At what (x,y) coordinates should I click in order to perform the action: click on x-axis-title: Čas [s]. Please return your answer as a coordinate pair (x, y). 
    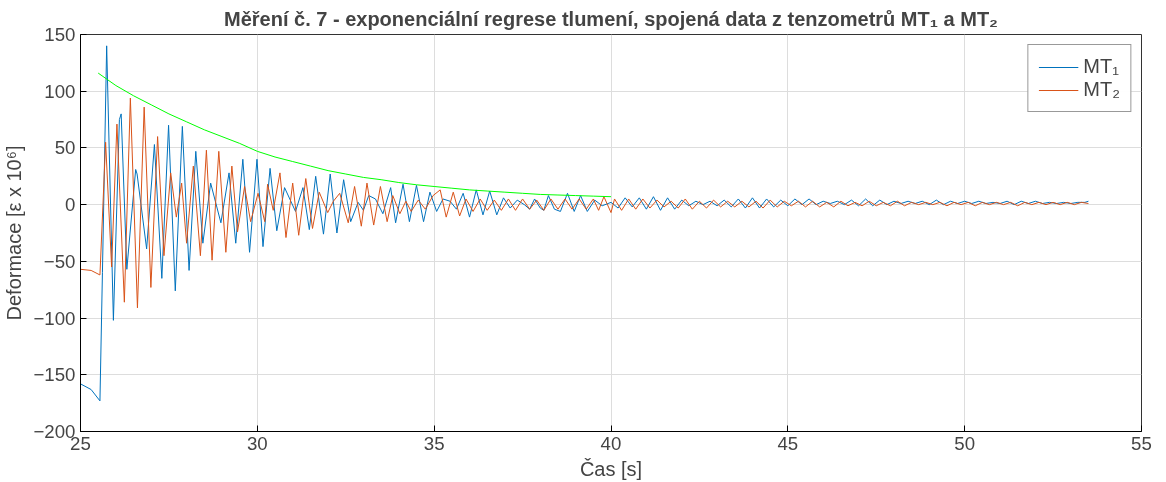
    Looking at the image, I should click on (611, 468).